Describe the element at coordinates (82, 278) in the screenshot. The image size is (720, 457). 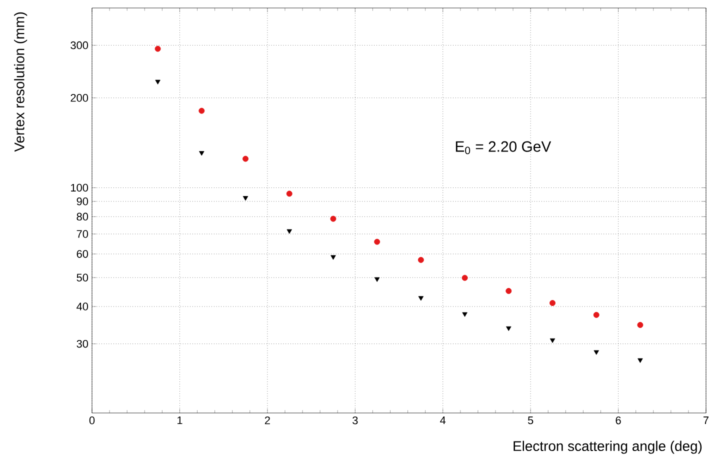
I see `y-tick-label: 50` at that location.